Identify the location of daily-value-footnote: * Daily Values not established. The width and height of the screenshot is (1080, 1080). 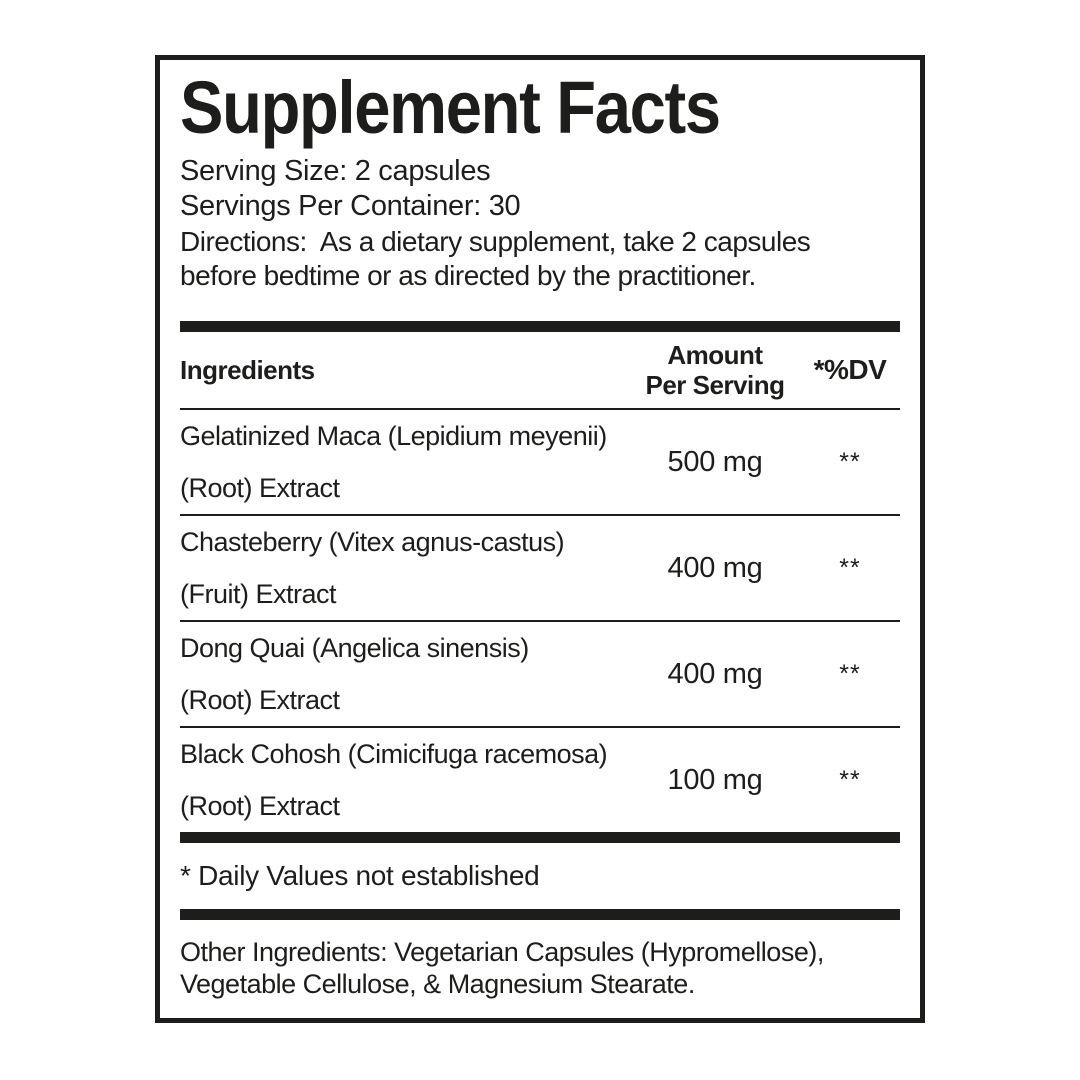
(360, 875).